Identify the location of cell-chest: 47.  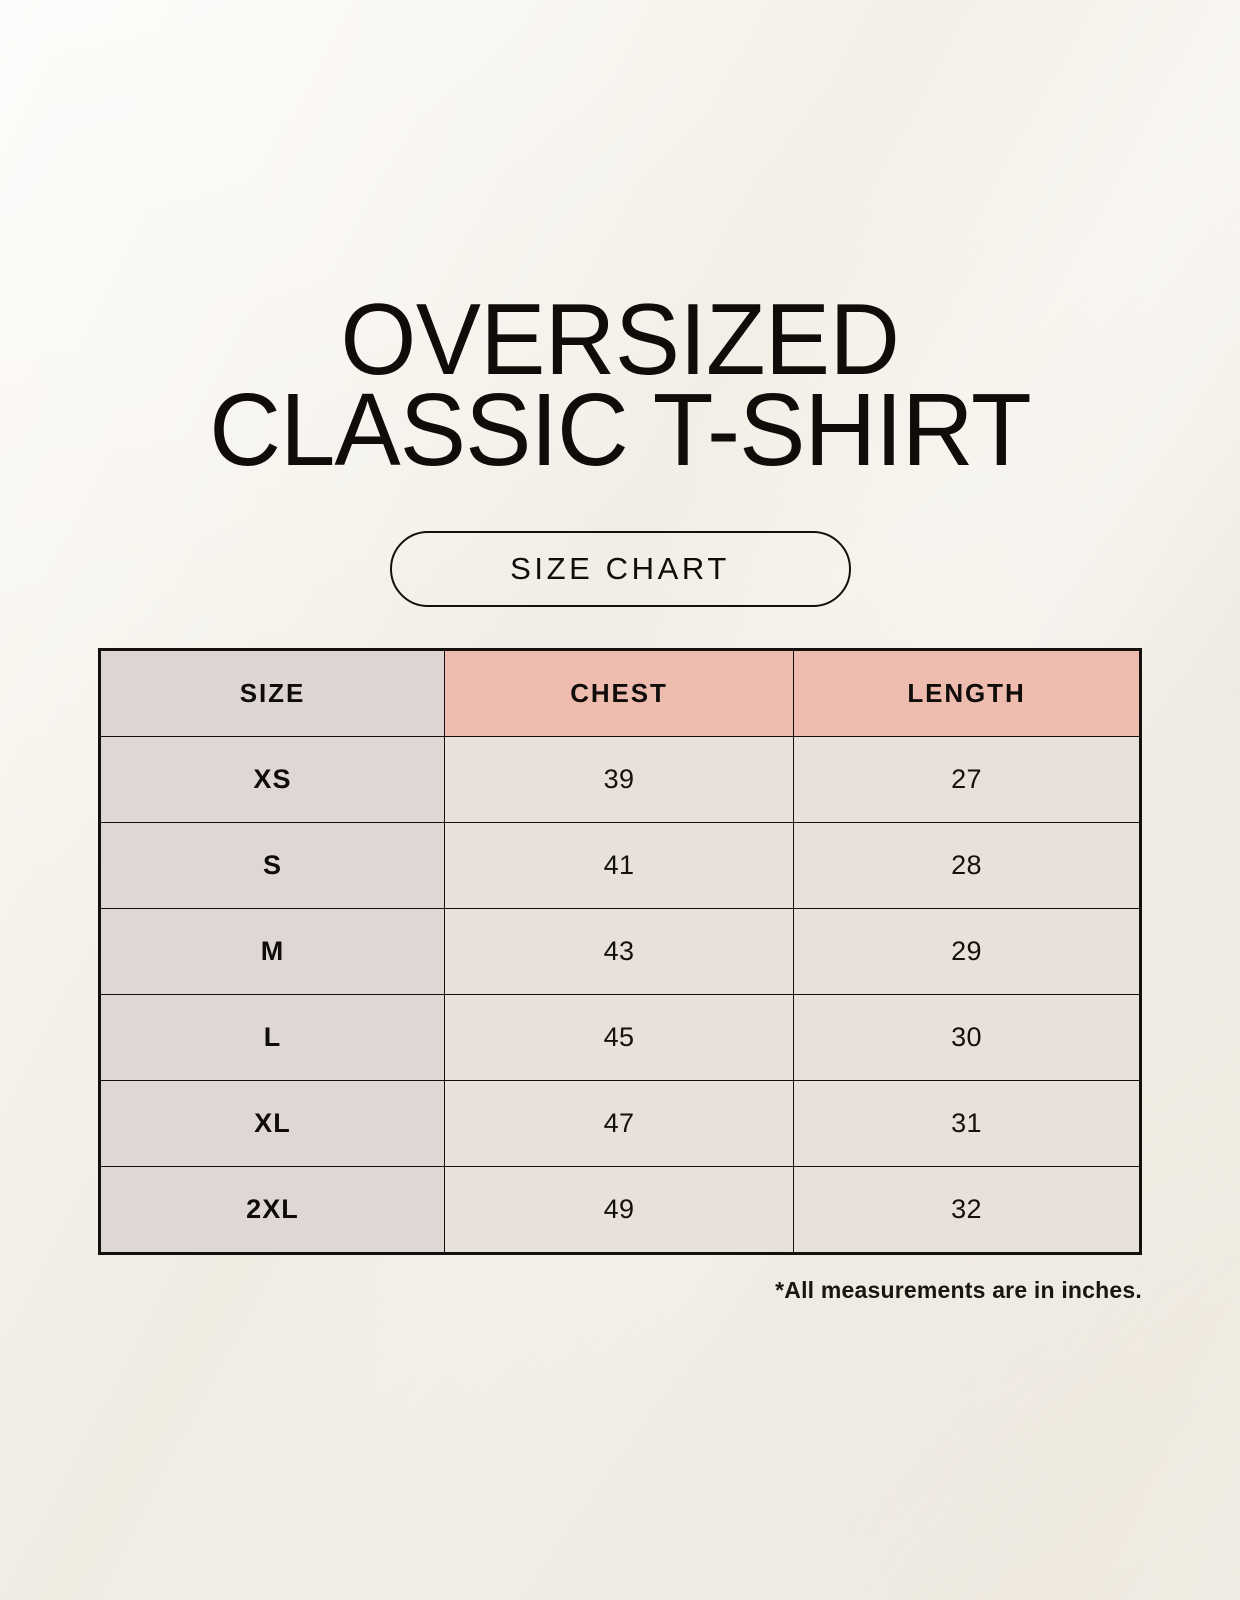
(619, 1123).